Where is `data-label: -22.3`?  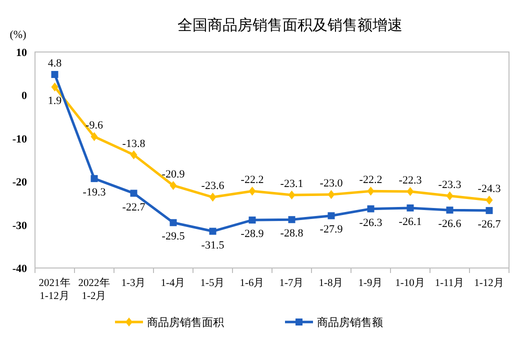 data-label: -22.3 is located at coordinates (410, 180).